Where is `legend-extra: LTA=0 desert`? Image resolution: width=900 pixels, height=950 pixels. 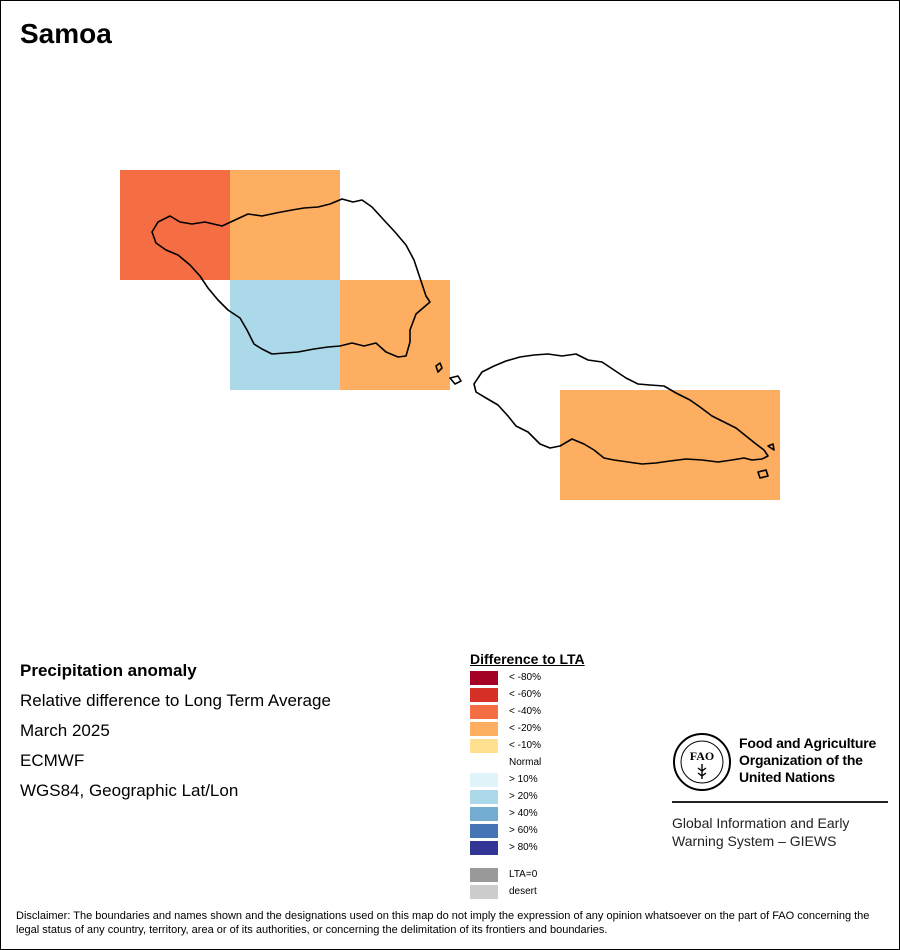 legend-extra: LTA=0 desert is located at coordinates (527, 885).